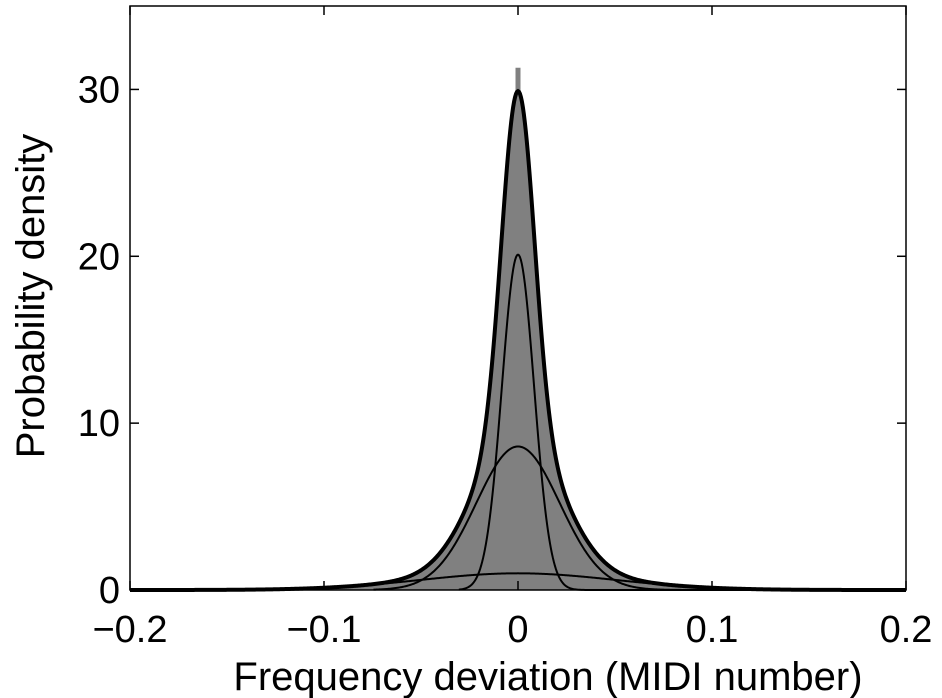 The width and height of the screenshot is (942, 698). Describe the element at coordinates (323, 630) in the screenshot. I see `x-tick-label: −0.1` at that location.